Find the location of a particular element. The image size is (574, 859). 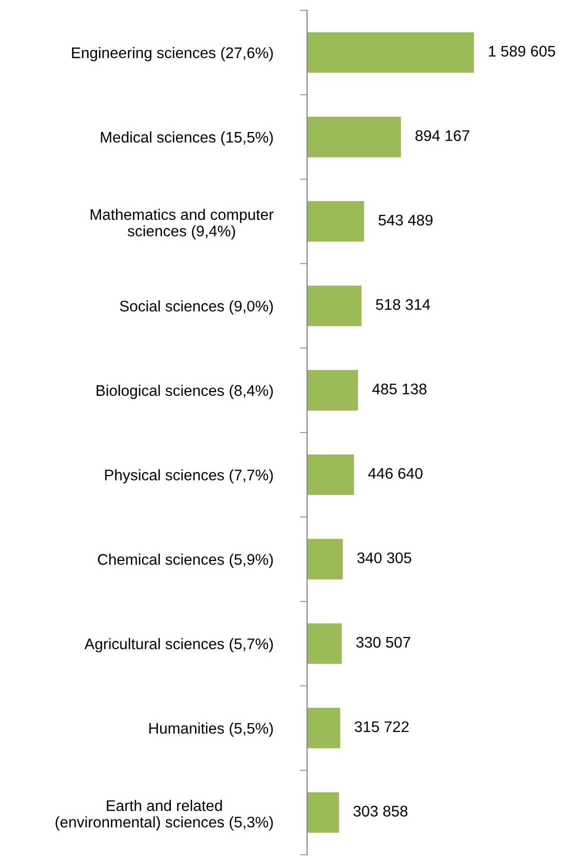

data-label: 303 858 is located at coordinates (380, 811).